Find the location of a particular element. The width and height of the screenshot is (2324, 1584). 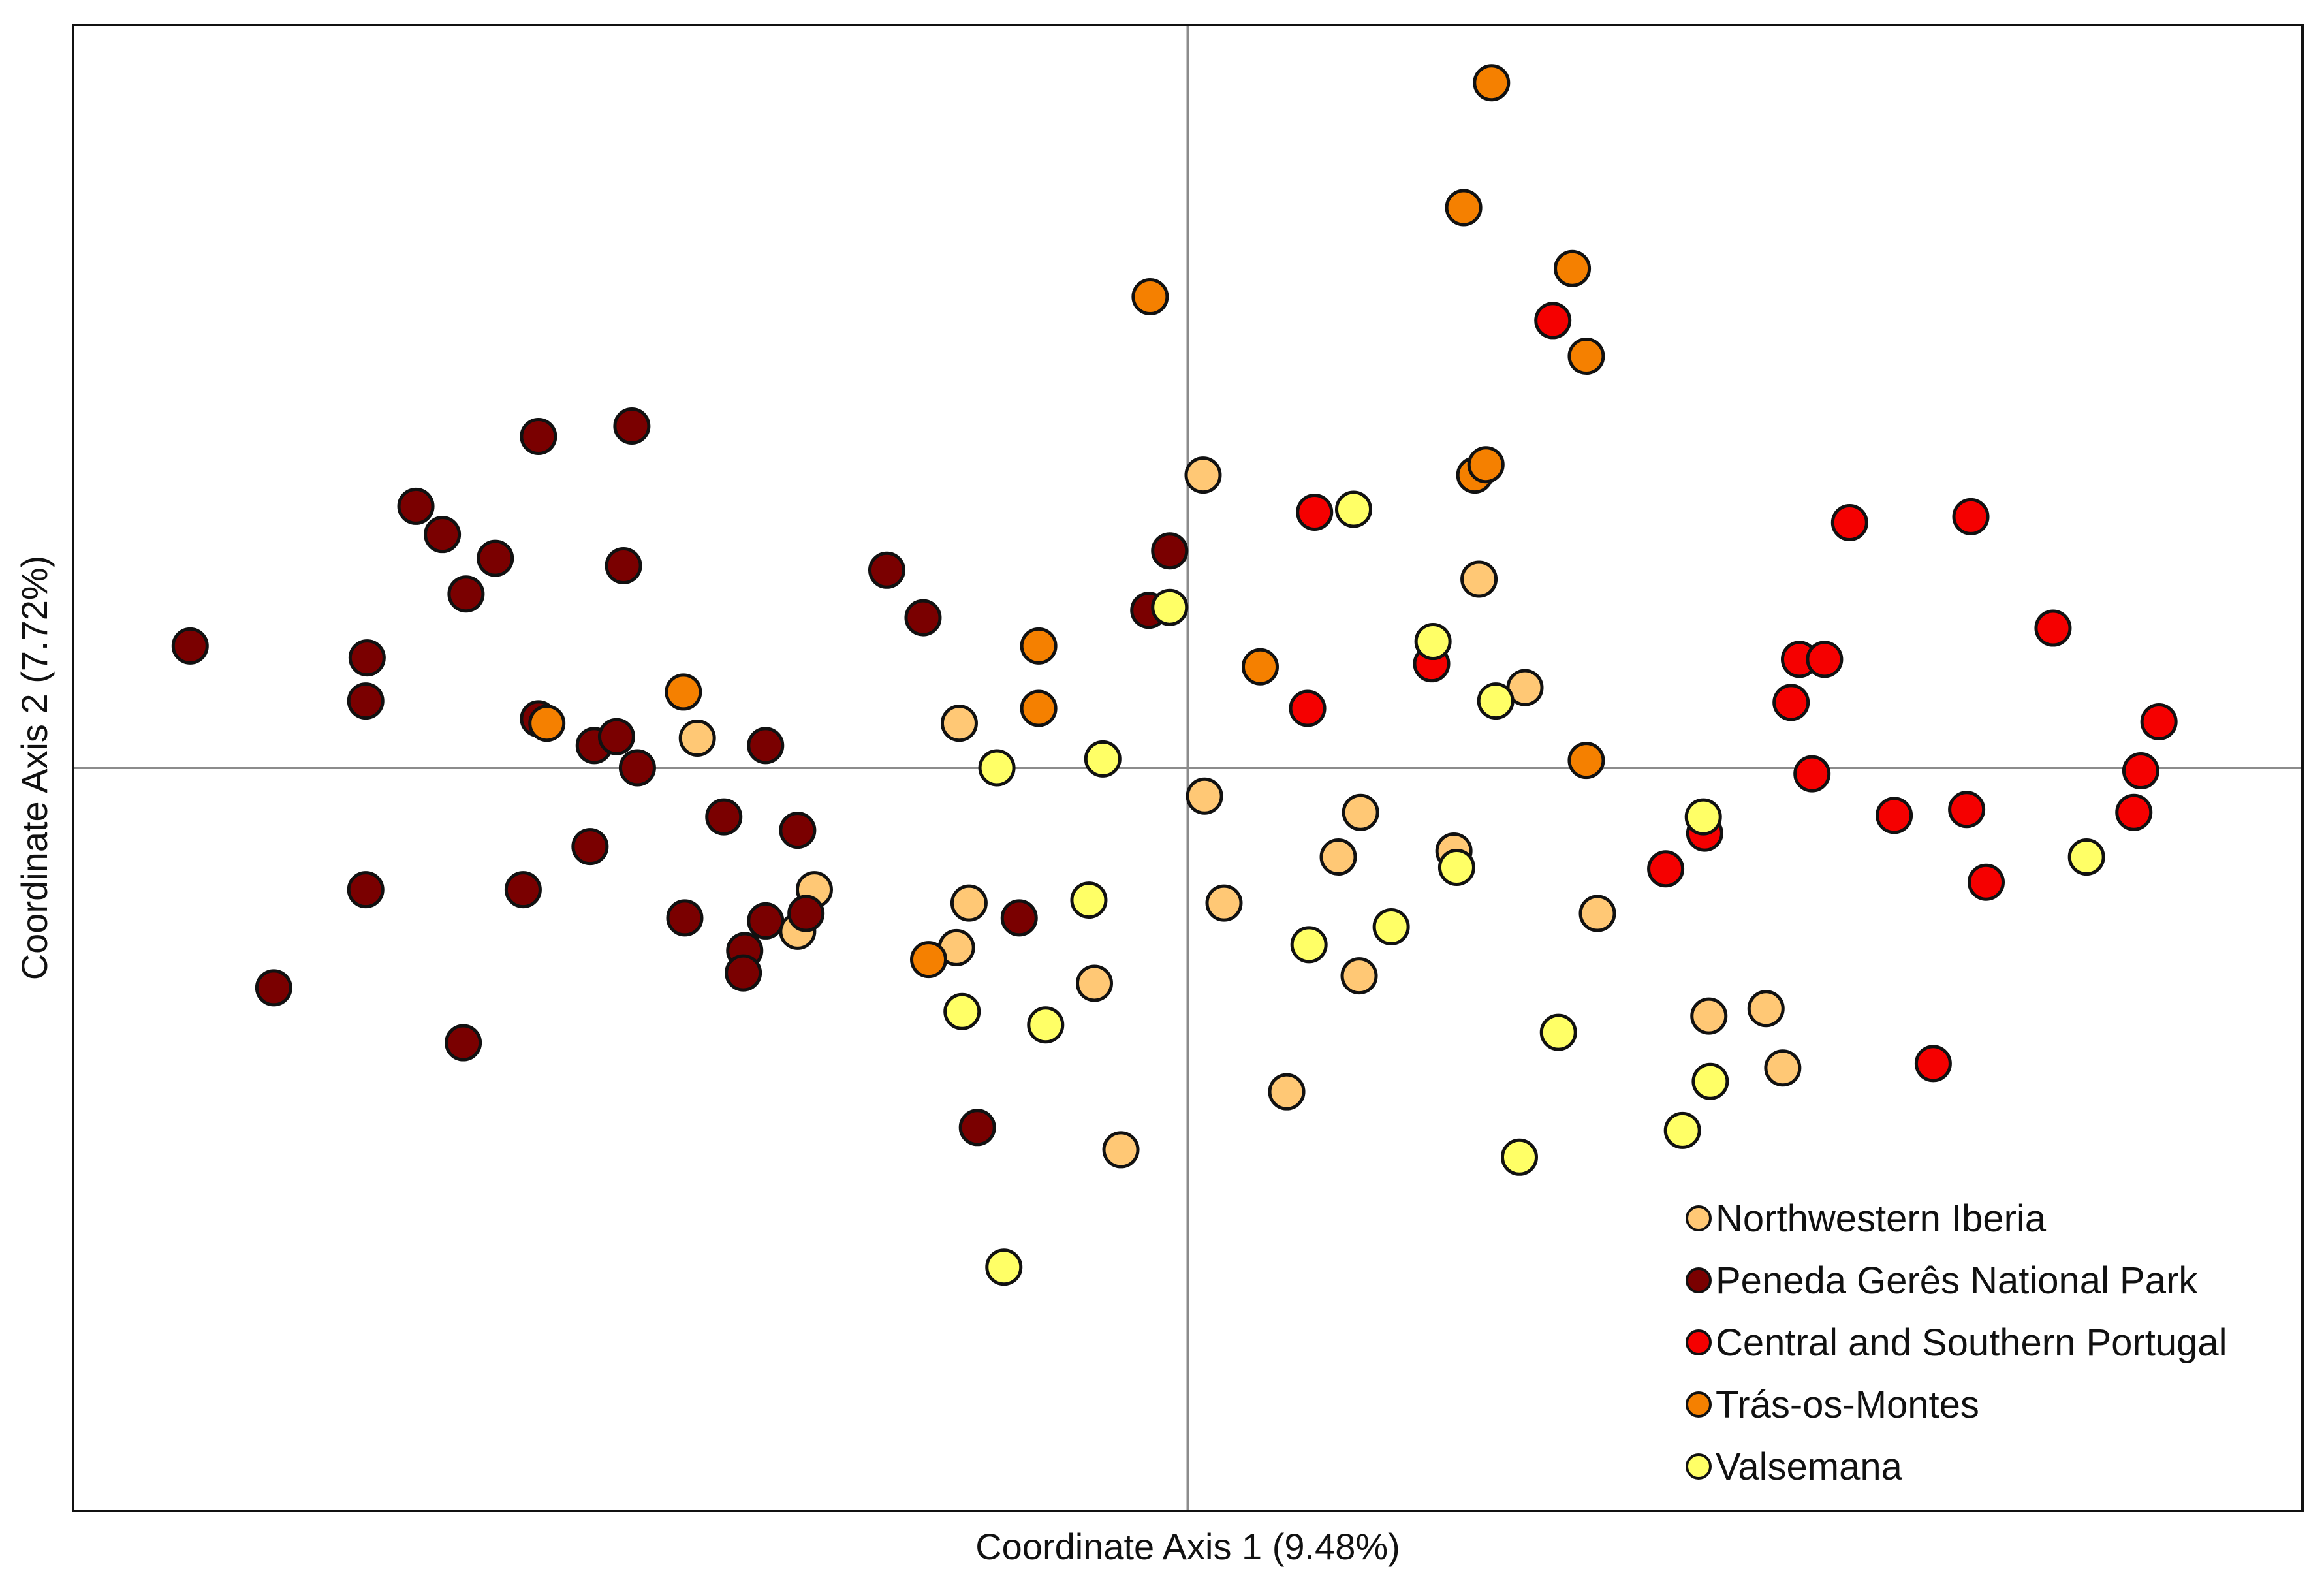

legend-label: Central and Southern Portugal is located at coordinates (1971, 1343).